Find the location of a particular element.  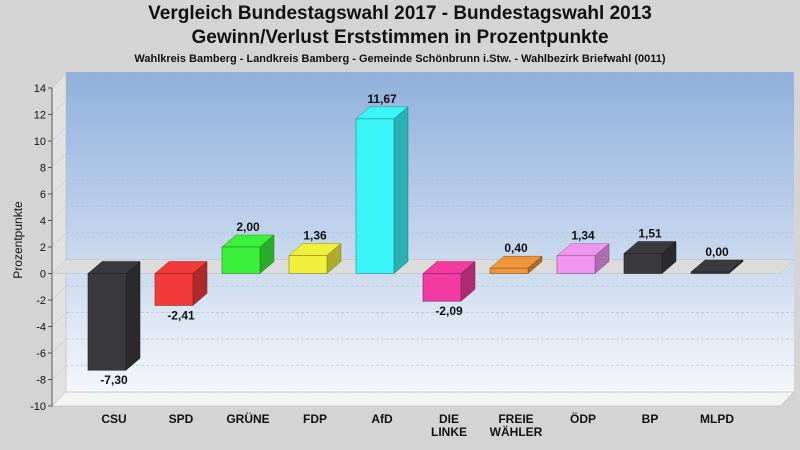

x-tick-label: FREIE is located at coordinates (515, 419).